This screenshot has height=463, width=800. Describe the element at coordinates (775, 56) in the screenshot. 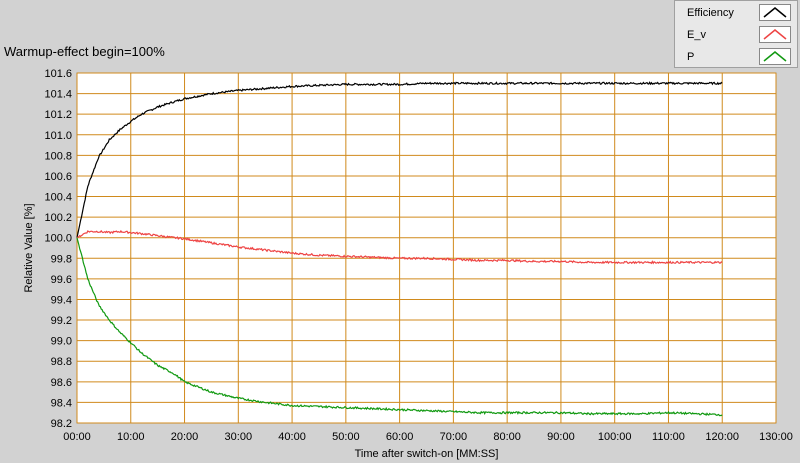

I see `legend-swatch-p` at that location.